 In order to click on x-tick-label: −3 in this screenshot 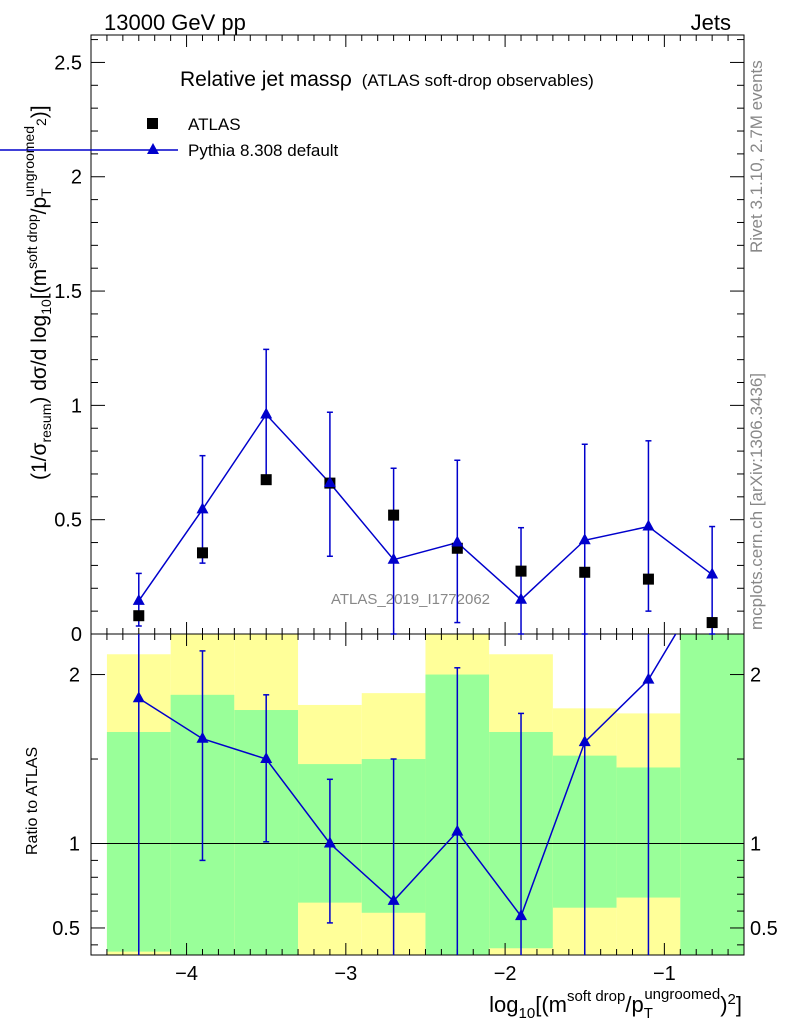, I will do `click(345, 974)`.